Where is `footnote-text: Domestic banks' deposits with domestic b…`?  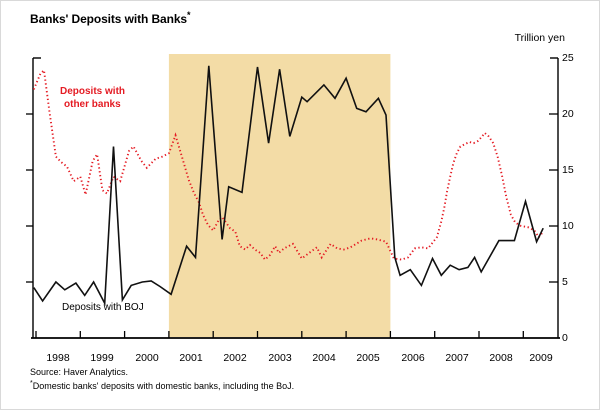
footnote-text: Domestic banks' deposits with domestic b… is located at coordinates (163, 386).